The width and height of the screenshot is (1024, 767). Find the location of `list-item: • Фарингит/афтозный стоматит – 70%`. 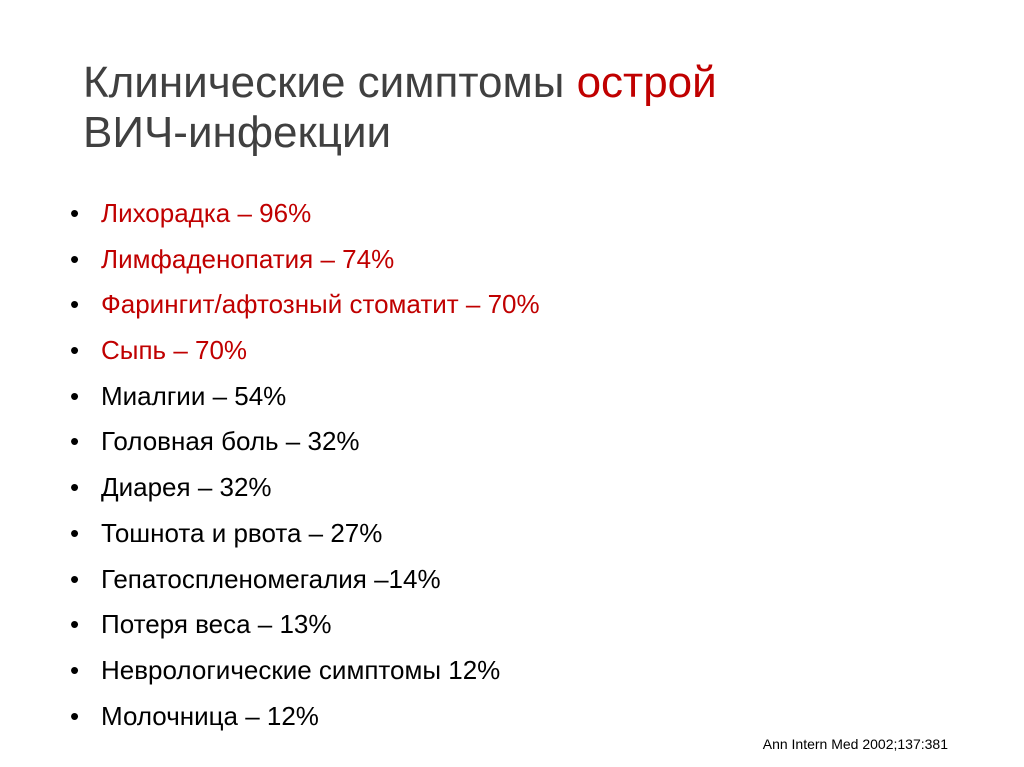

list-item: • Фарингит/афтозный стоматит – 70% is located at coordinates (305, 307).